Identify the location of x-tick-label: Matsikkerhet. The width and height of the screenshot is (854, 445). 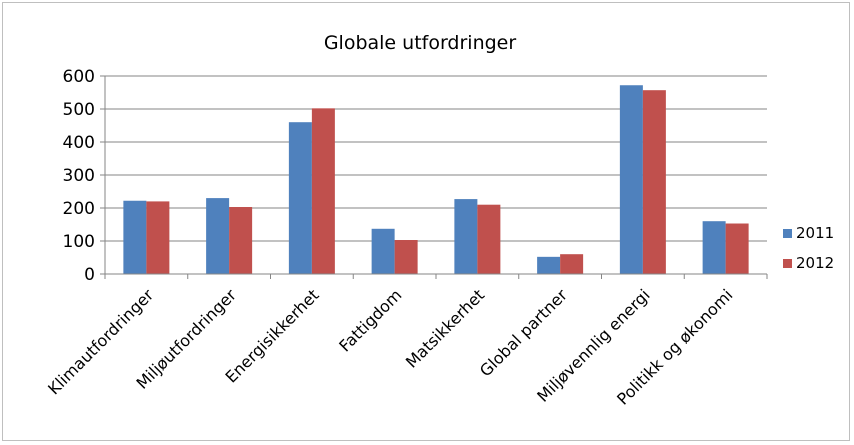
(445, 328).